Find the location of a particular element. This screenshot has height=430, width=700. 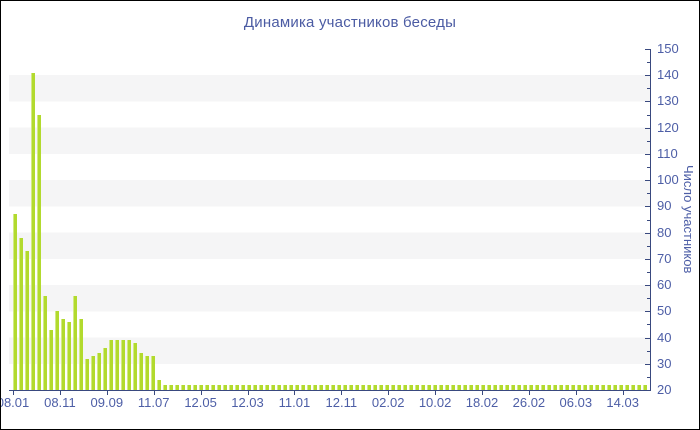

x-axis-tick-label: 11.07 is located at coordinates (153, 402).